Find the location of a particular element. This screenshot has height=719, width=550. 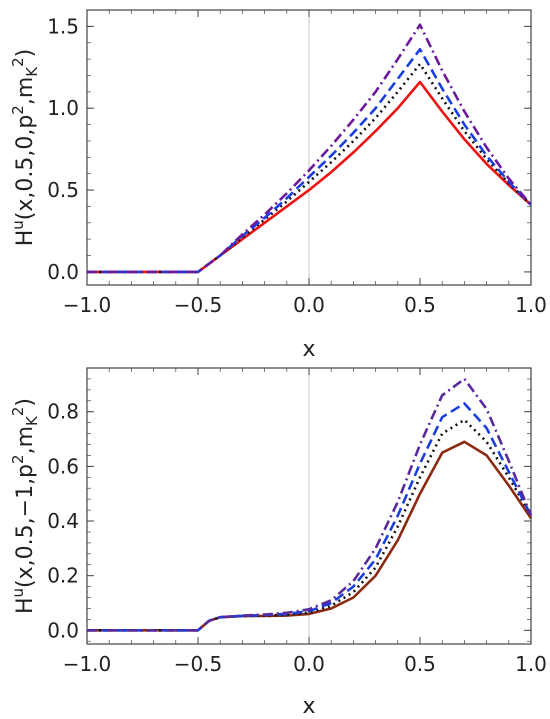

y-tick-label: 1.5 is located at coordinates (63, 26).